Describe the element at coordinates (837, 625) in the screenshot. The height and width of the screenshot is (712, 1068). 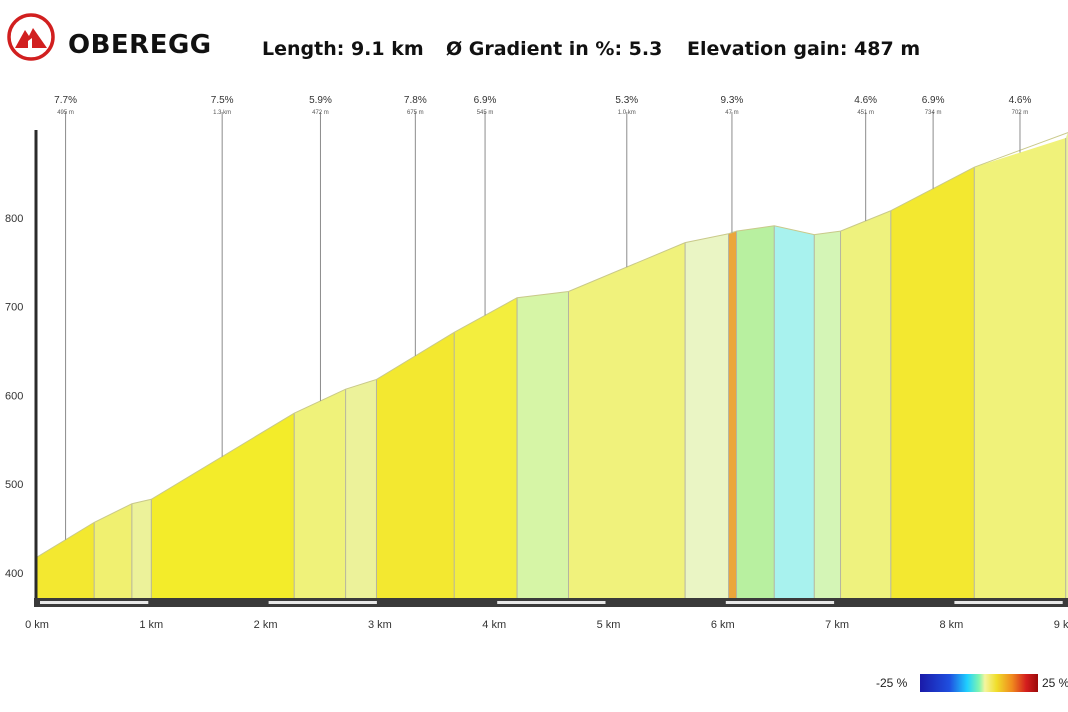
I see `x-tick-label: 7 km` at that location.